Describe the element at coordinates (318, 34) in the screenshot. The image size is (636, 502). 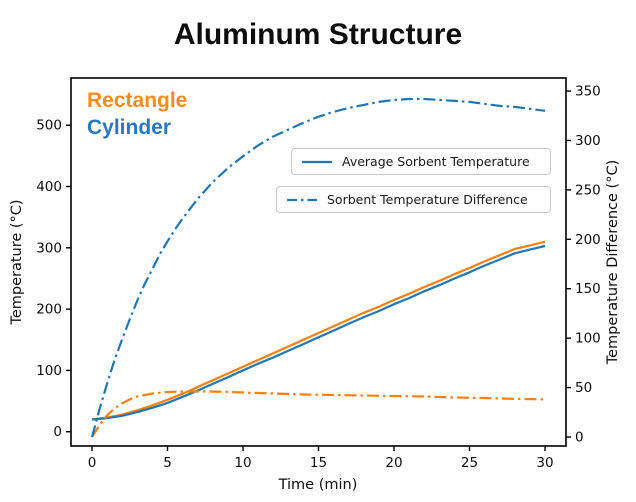
I see `chart-title: Aluminum Structure` at that location.